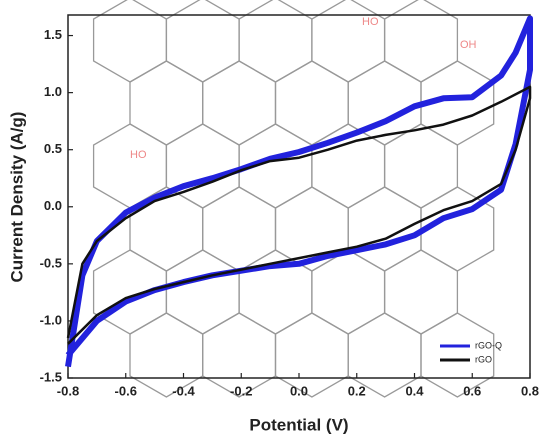  What do you see at coordinates (468, 45) in the screenshot?
I see `annotation: OH` at bounding box center [468, 45].